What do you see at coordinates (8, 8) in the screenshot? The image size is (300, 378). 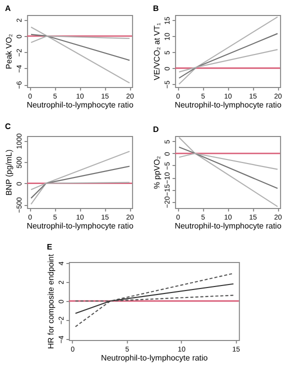 I see `chart-title: A` at bounding box center [8, 8].